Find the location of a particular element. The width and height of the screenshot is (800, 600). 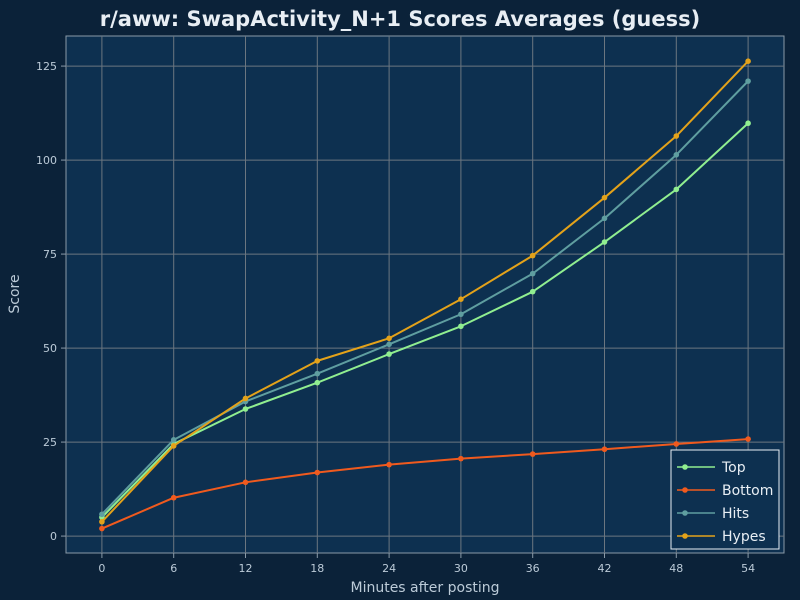

series-bottom is located at coordinates (425, 484).